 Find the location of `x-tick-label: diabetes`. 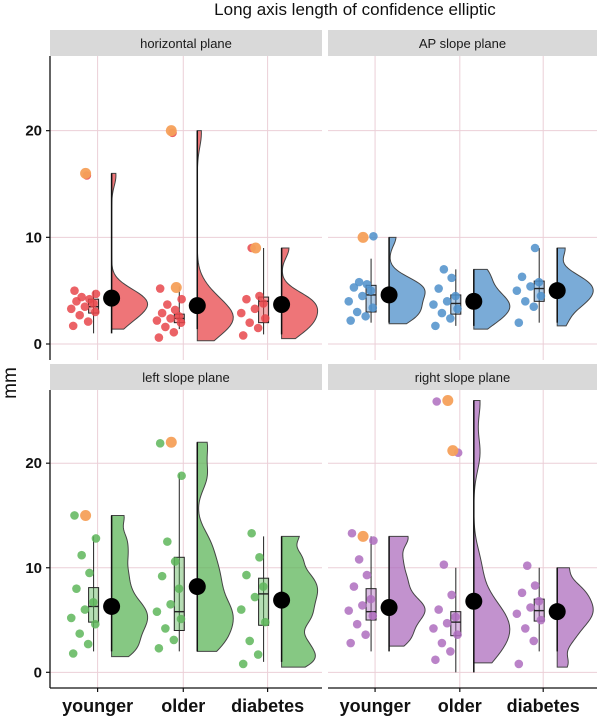

x-tick-label: diabetes is located at coordinates (543, 706).